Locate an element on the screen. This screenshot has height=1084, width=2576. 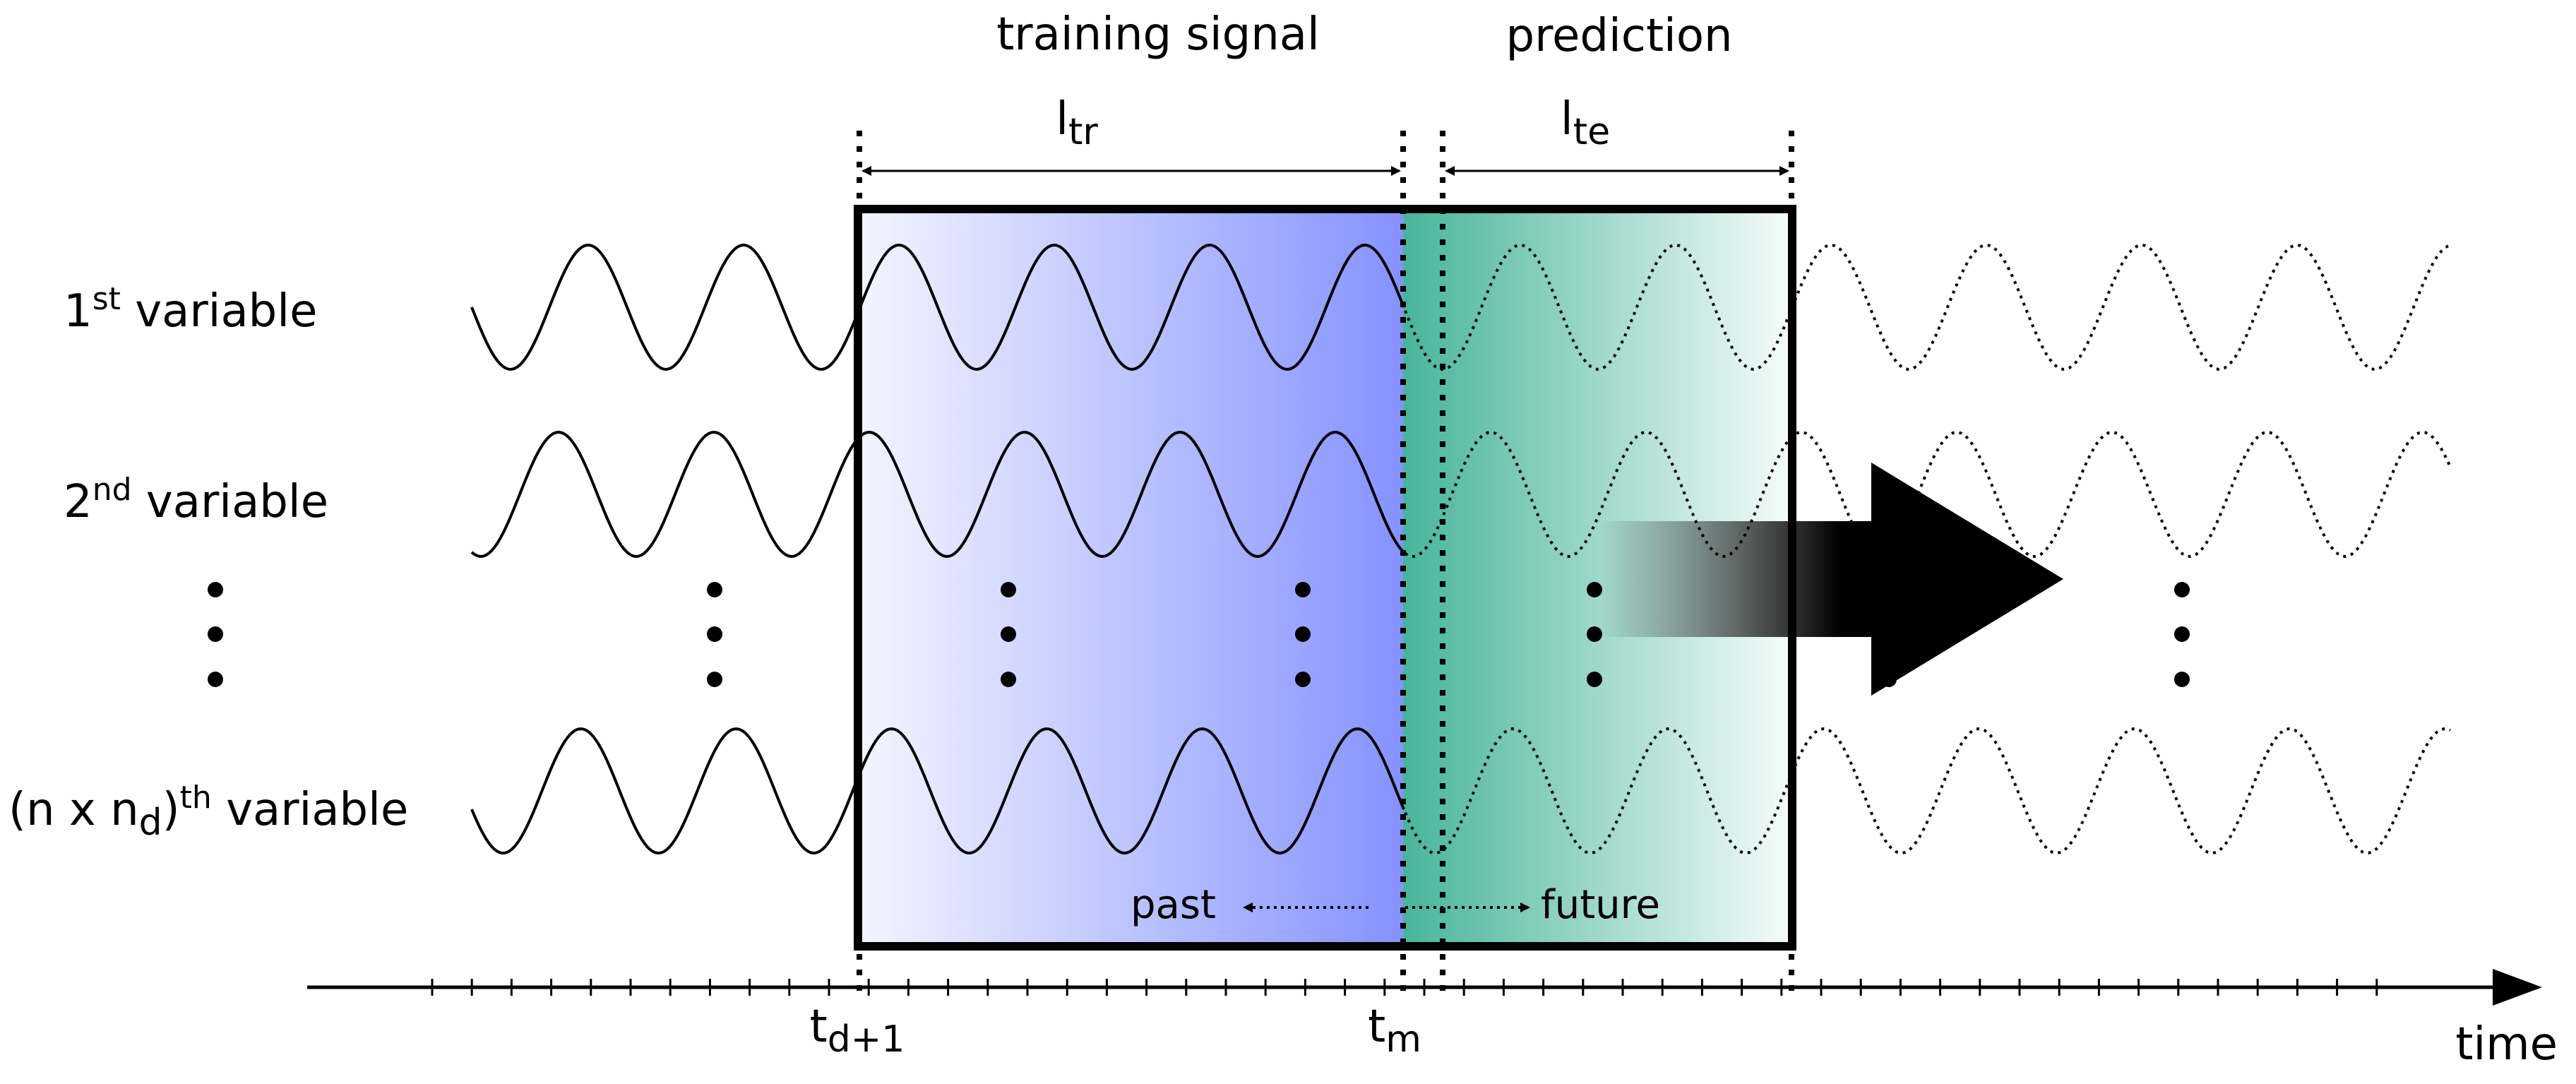
variable-label-2: 2nd variable is located at coordinates (196, 500).